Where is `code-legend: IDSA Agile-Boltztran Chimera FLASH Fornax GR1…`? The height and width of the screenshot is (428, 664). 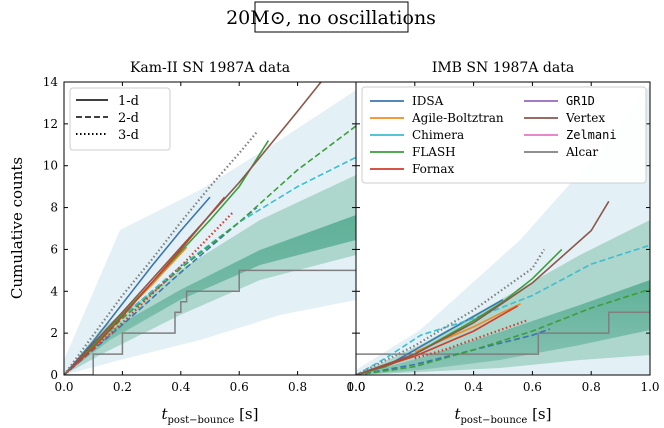
code-legend: IDSA Agile-Boltztran Chimera FLASH Fornax GR1… is located at coordinates (504, 135).